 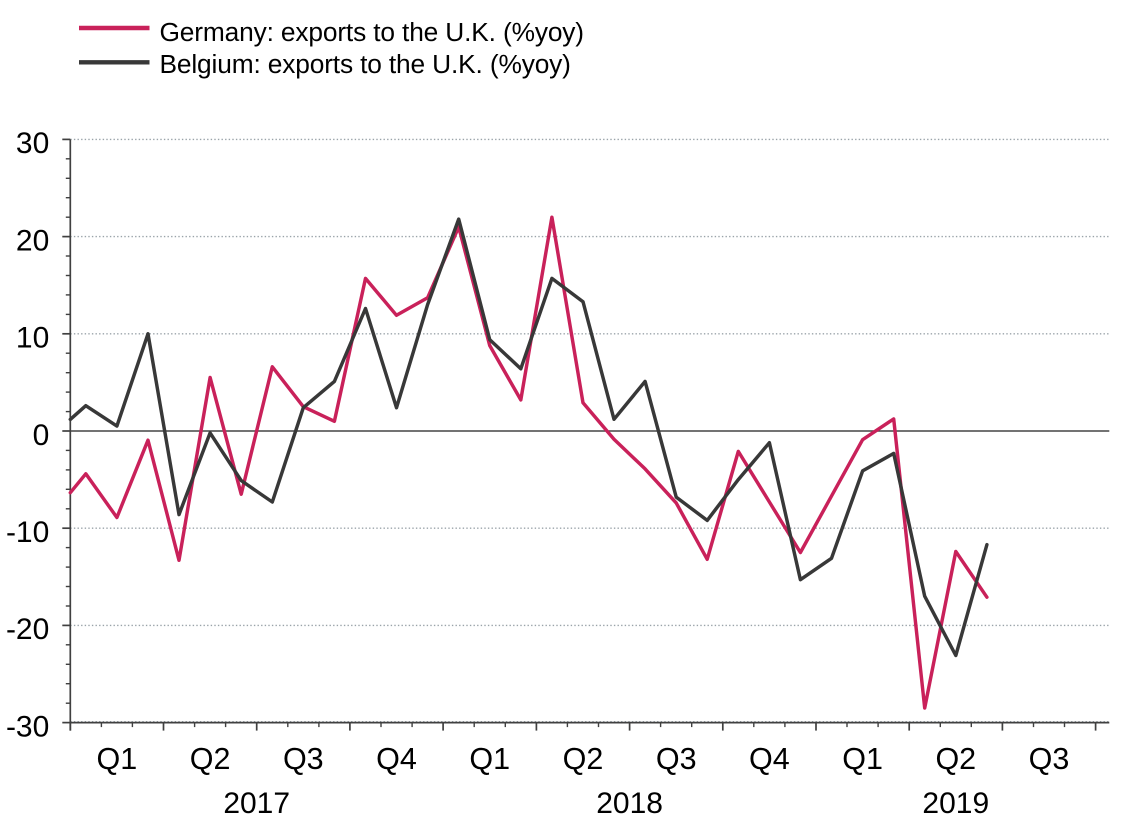 I want to click on svg-text:Belgium: exports to the U.K. (: Belgium: exports to the U.K. (%yoy), so click(x=365, y=64).